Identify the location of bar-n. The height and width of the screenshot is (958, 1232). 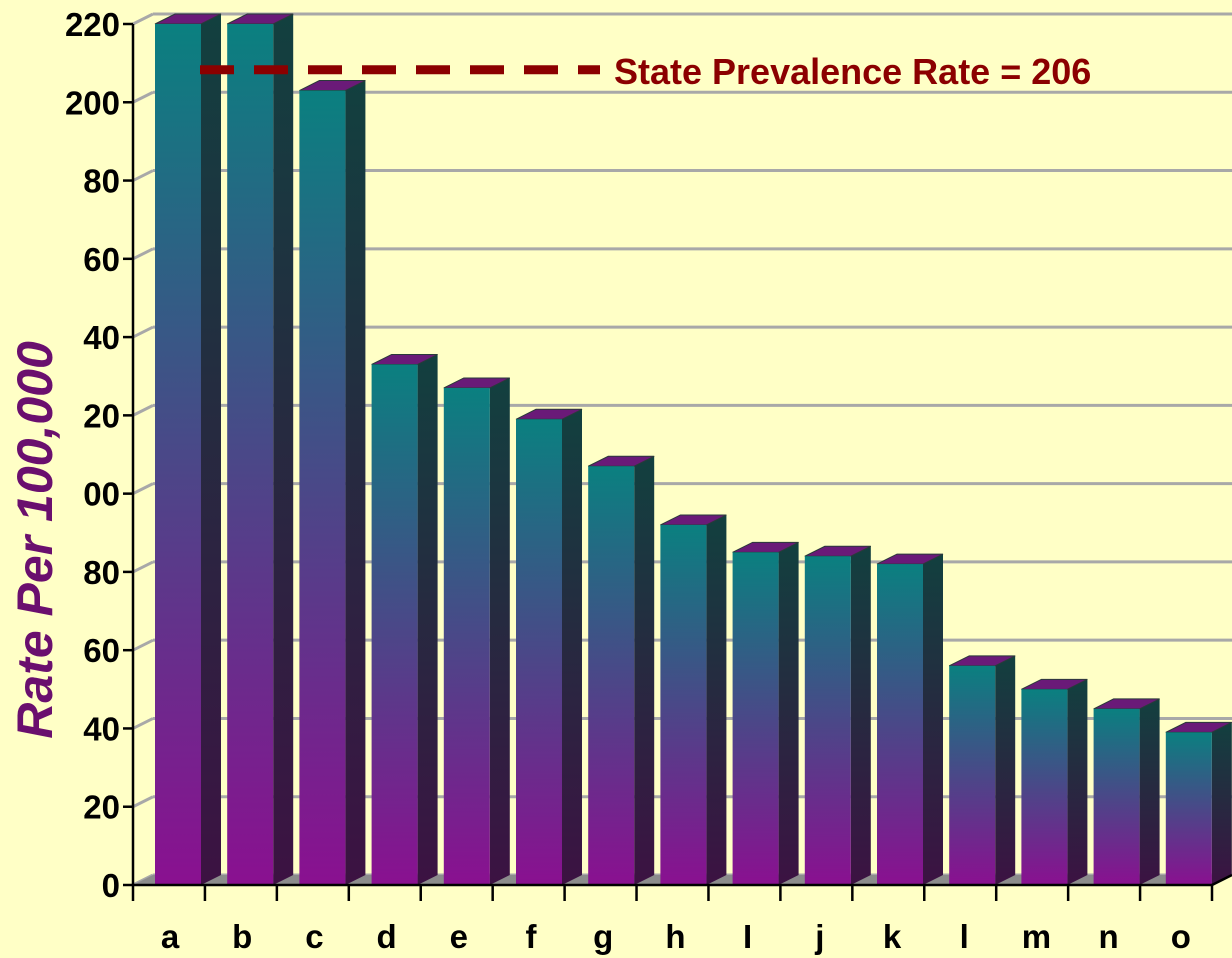
(1126, 791).